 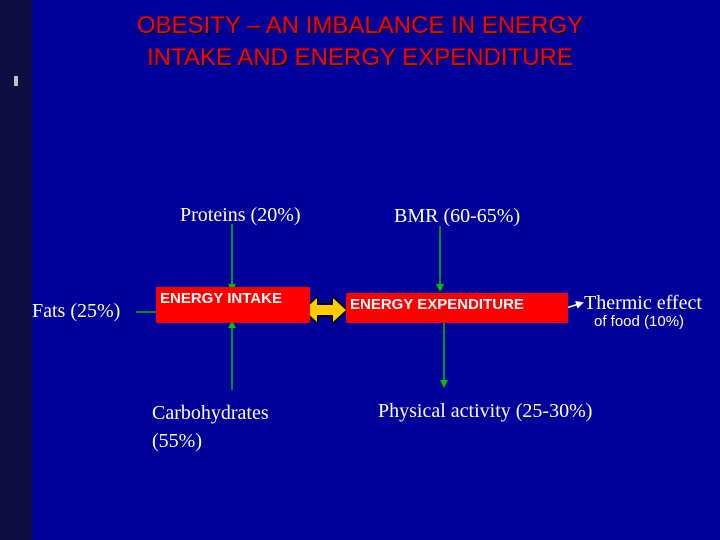 I want to click on physical-activity-label: Physical activity (25-30%), so click(x=485, y=411).